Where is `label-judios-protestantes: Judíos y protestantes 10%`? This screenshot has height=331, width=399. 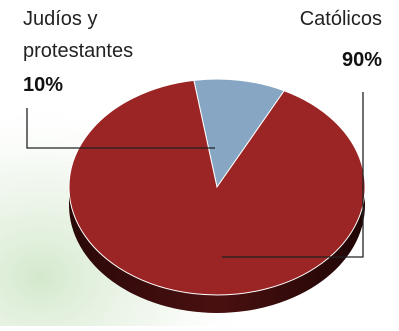 label-judios-protestantes: Judíos y protestantes 10% is located at coordinates (78, 52).